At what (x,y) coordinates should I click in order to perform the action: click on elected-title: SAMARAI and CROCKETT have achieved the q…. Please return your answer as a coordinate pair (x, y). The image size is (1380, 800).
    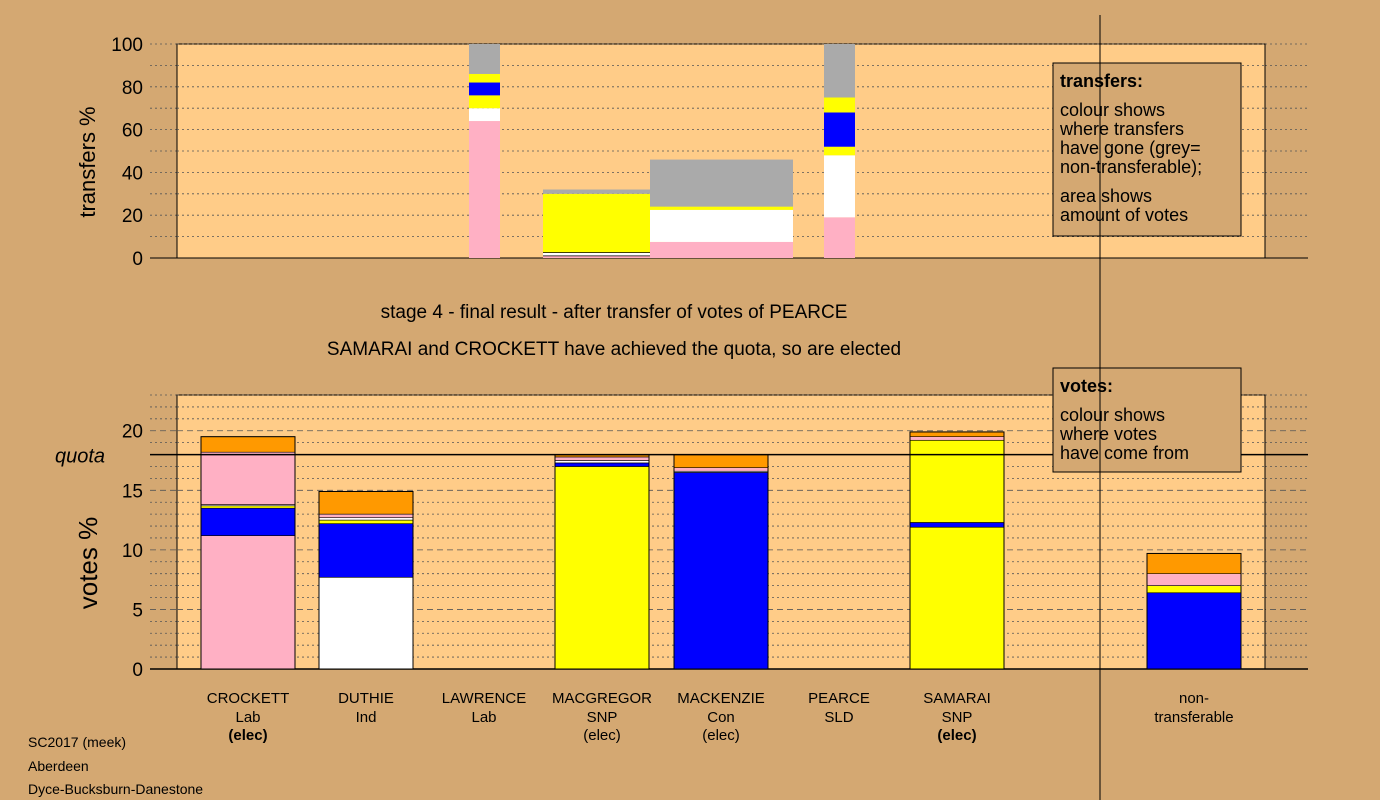
    Looking at the image, I should click on (614, 349).